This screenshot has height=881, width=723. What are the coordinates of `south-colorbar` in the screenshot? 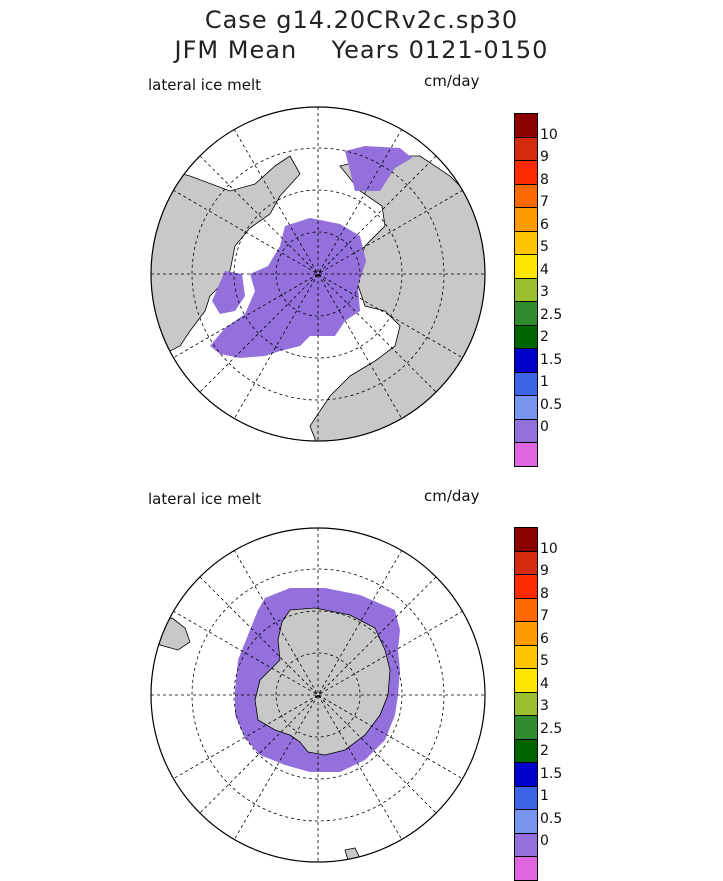 It's located at (526, 704).